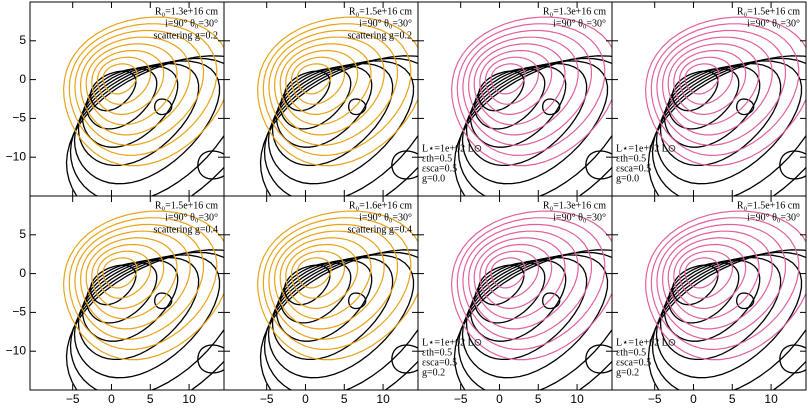  What do you see at coordinates (267, 399) in the screenshot?
I see `x-tick-label: −5` at bounding box center [267, 399].